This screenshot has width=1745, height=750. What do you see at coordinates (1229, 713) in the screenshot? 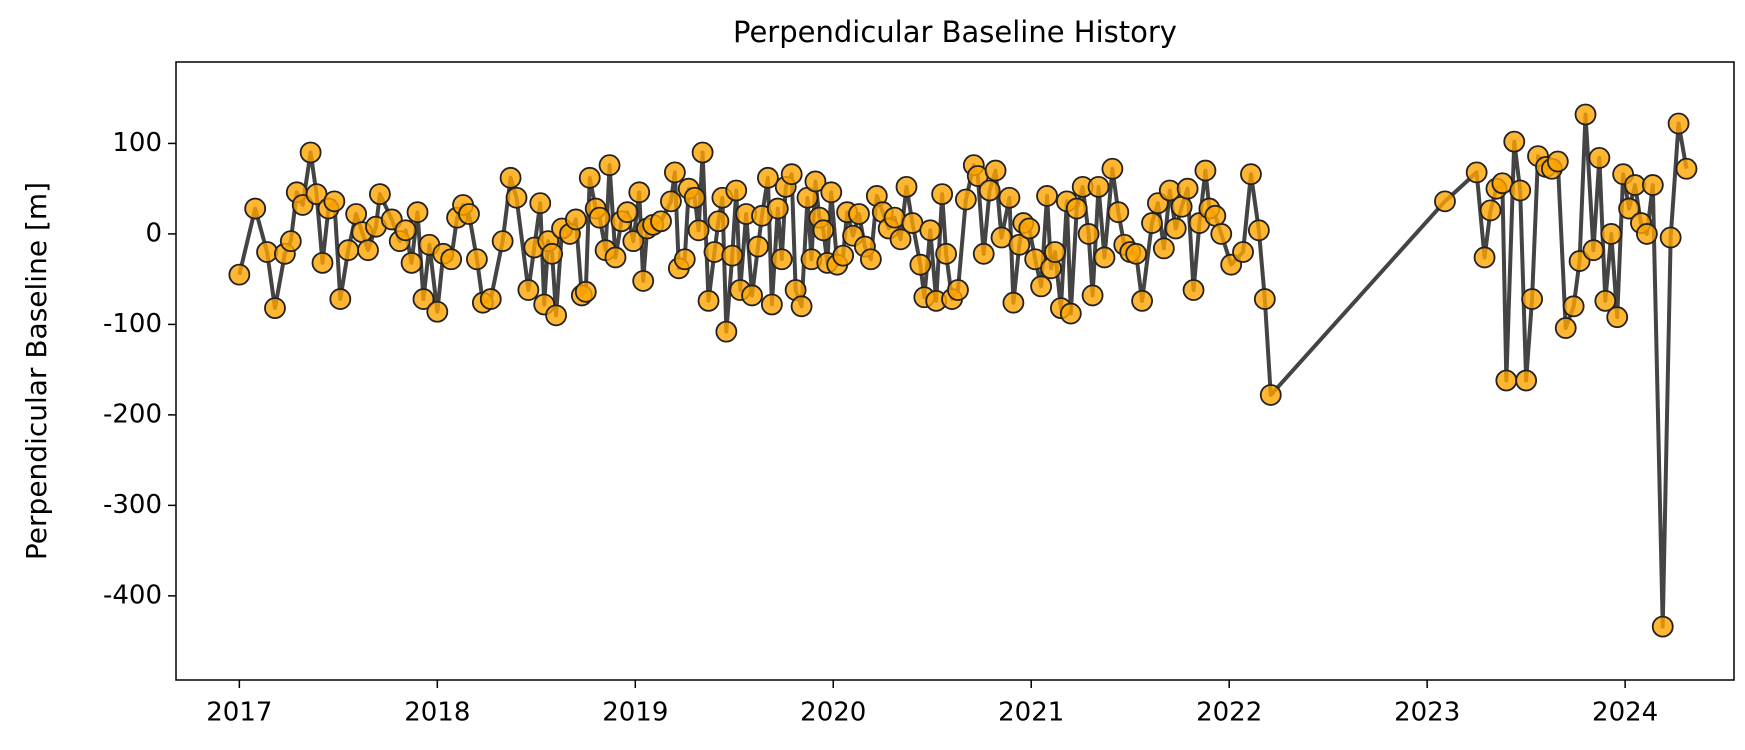
I see `x-tick-label: 2022` at bounding box center [1229, 713].